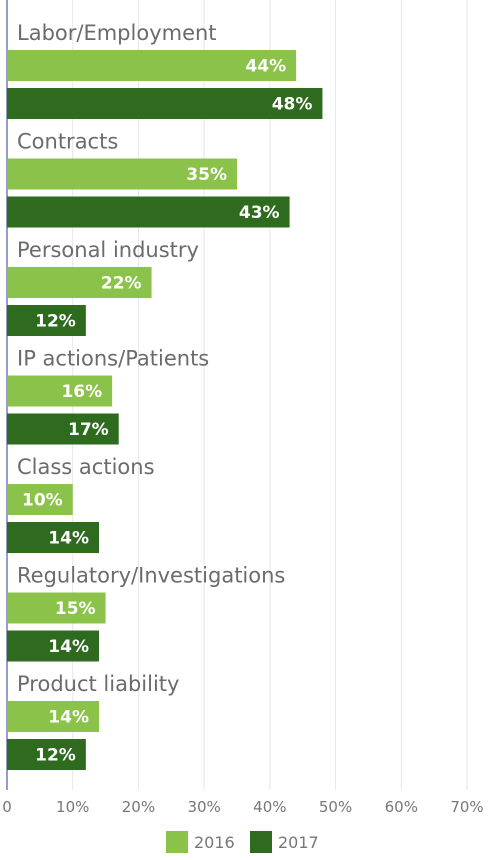  What do you see at coordinates (261, 842) in the screenshot?
I see `legend-swatch-2017` at bounding box center [261, 842].